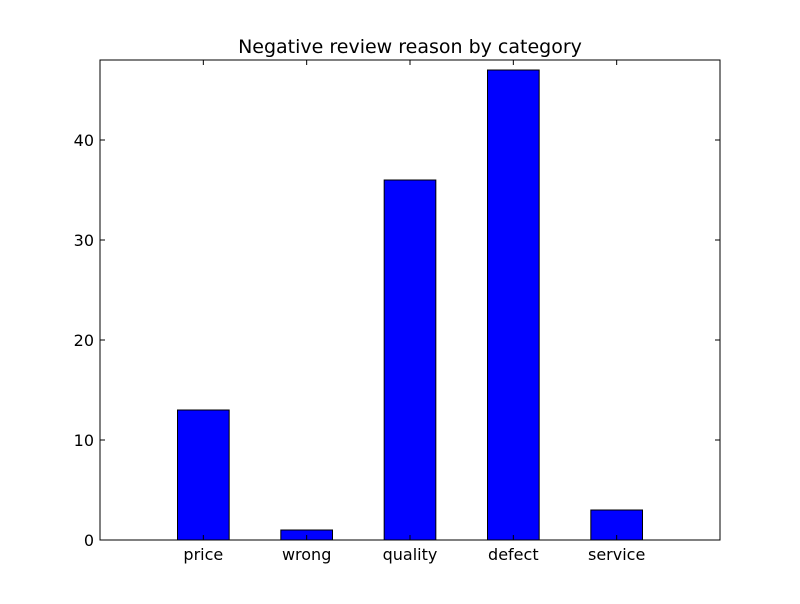 Image resolution: width=800 pixels, height=604 pixels. What do you see at coordinates (84, 240) in the screenshot?
I see `y-tick-label-30: 30` at bounding box center [84, 240].